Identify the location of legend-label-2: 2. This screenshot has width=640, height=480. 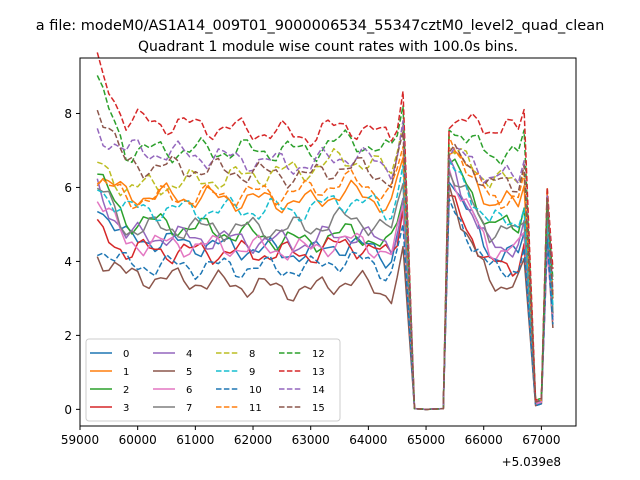
(126, 390).